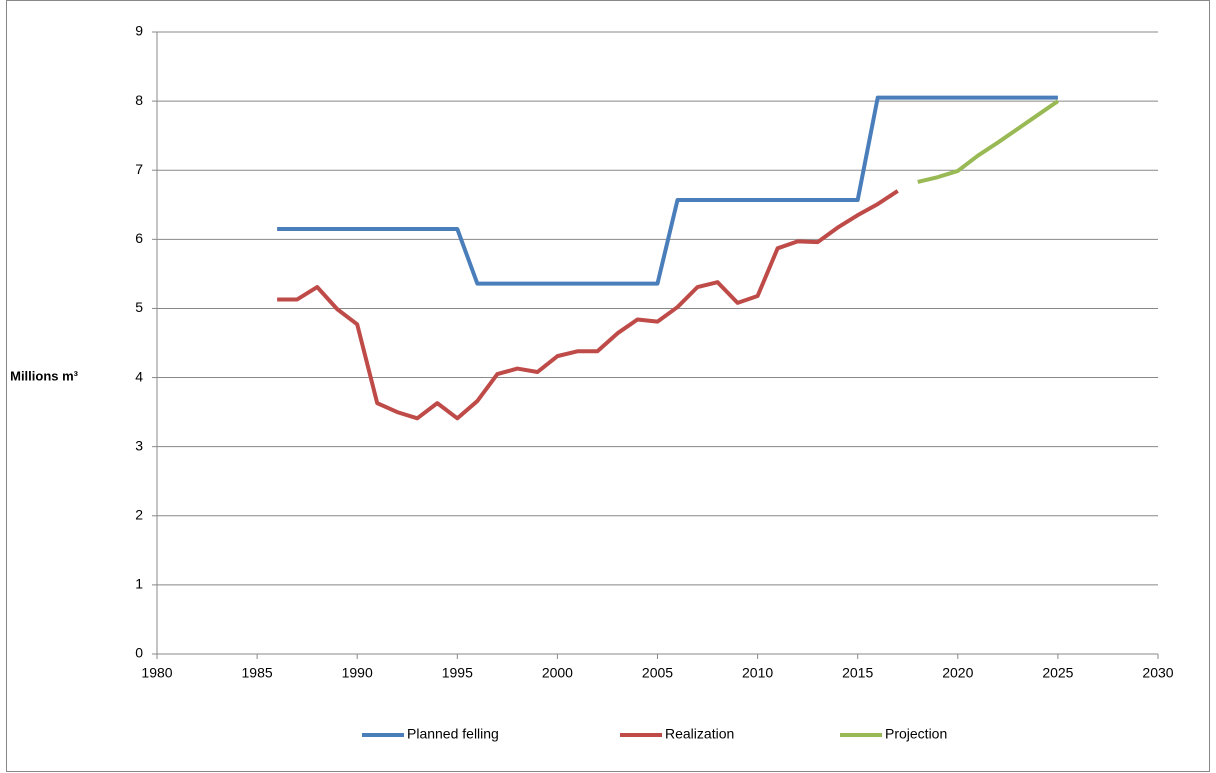  Describe the element at coordinates (139, 100) in the screenshot. I see `y-tick-label: 8` at that location.